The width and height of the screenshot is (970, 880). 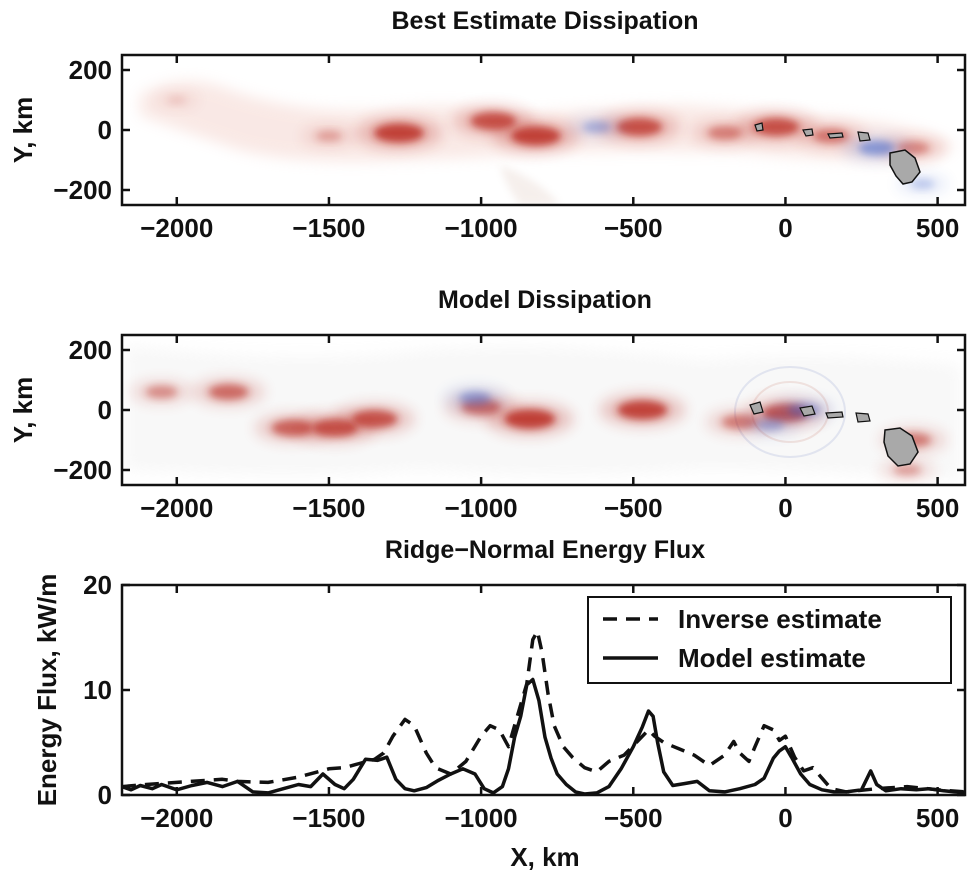 What do you see at coordinates (530, 185) in the screenshot?
I see `panel1-tail-haze` at bounding box center [530, 185].